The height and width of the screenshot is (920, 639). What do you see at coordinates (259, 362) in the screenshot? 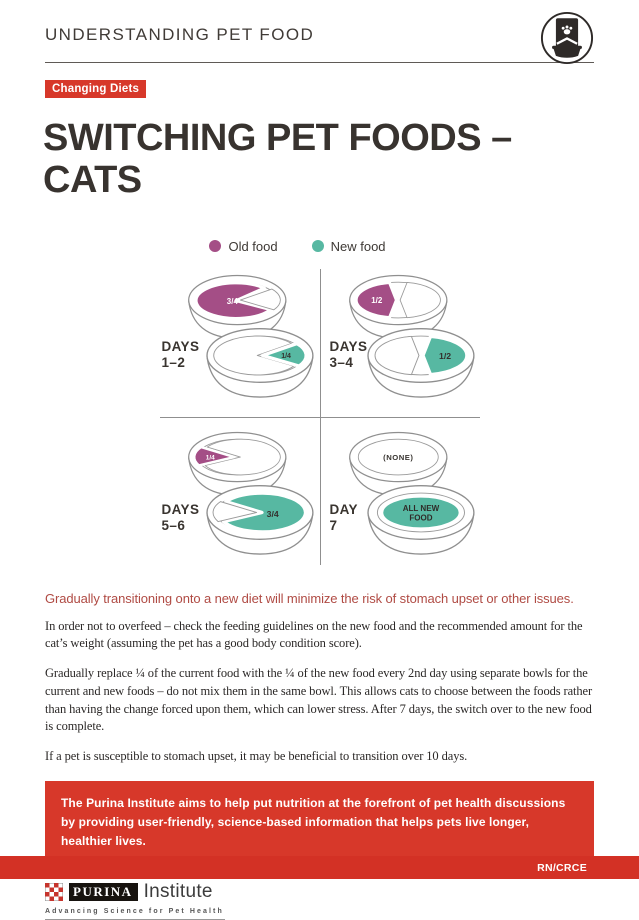
I see `new-food-bowl: 1/4` at bounding box center [259, 362].